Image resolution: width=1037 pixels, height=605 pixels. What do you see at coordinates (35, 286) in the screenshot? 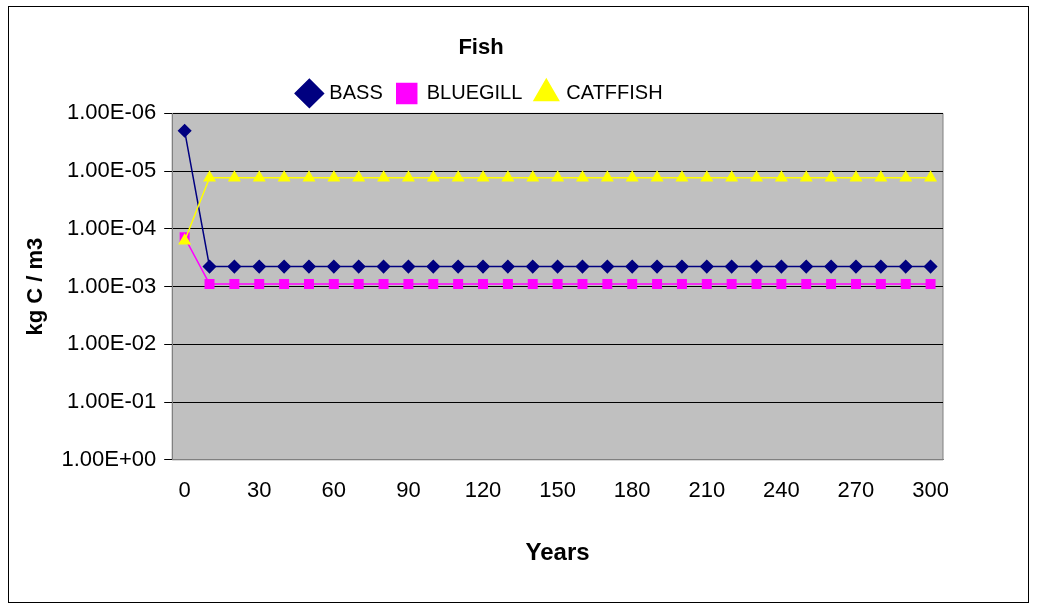
I see `y-axis-title: kg C / m3` at bounding box center [35, 286].